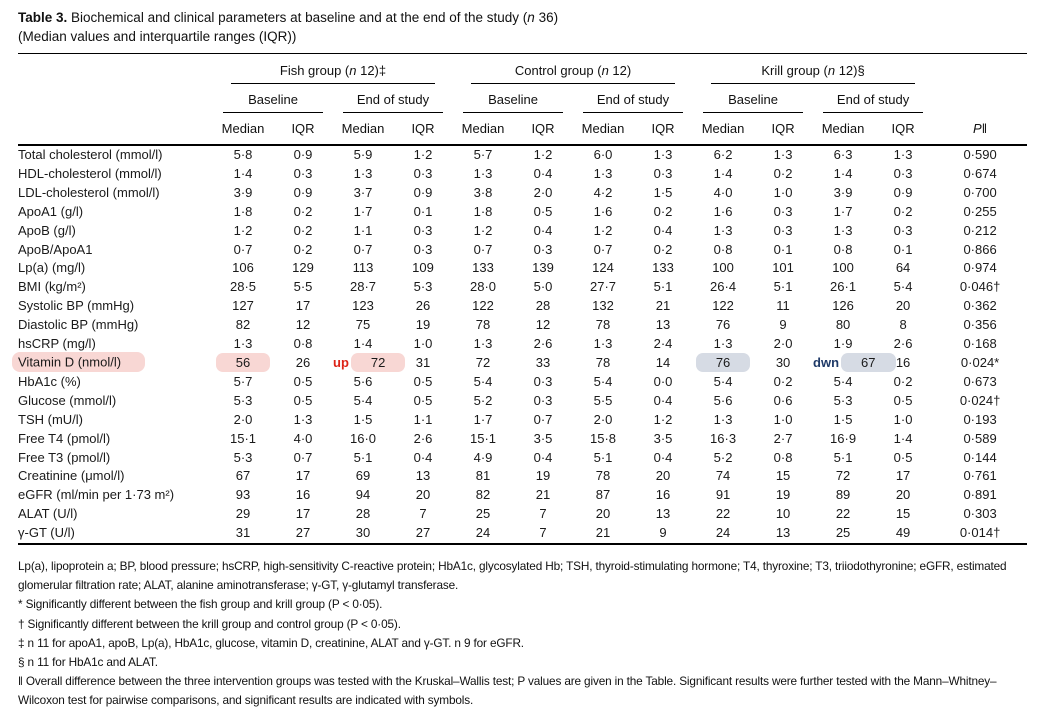  What do you see at coordinates (903, 362) in the screenshot?
I see `value-cell: 16` at bounding box center [903, 362].